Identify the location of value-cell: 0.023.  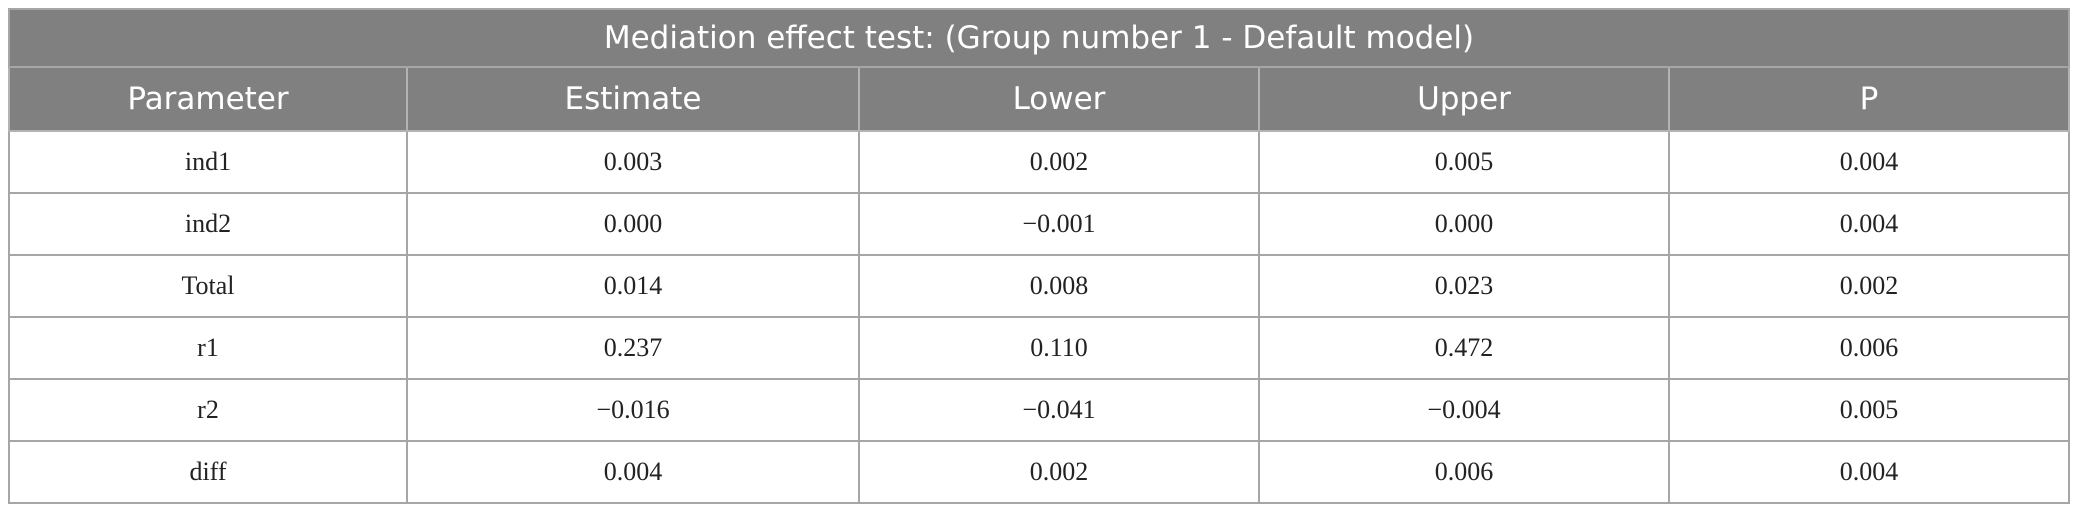
(1464, 286).